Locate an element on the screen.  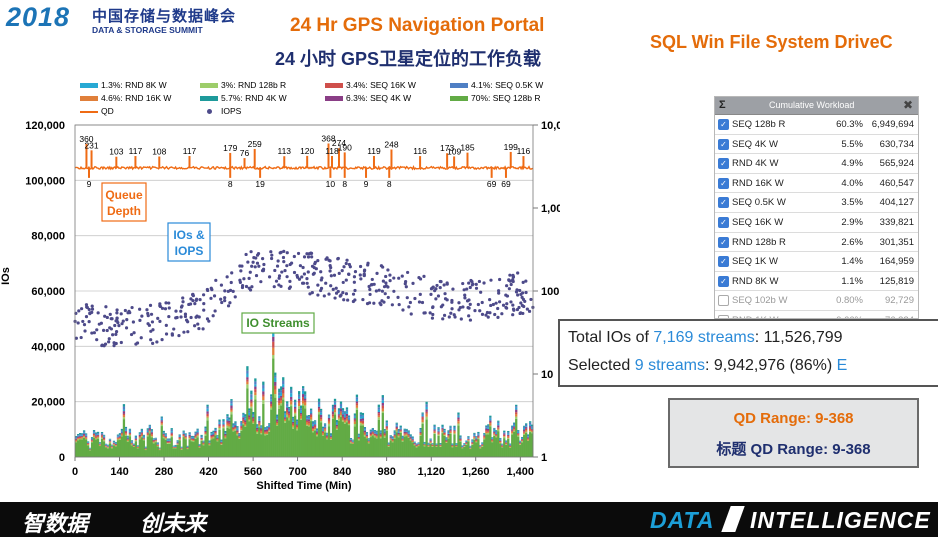
selected-streams-link: 9 streams is located at coordinates (670, 365).